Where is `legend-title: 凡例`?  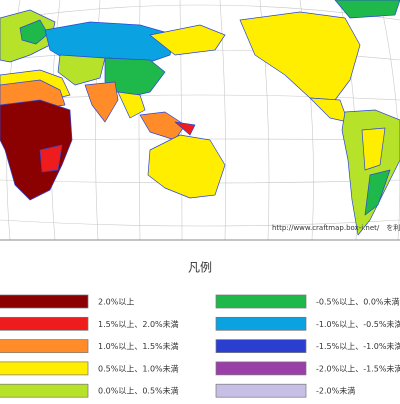
legend-title: 凡例 is located at coordinates (200, 268).